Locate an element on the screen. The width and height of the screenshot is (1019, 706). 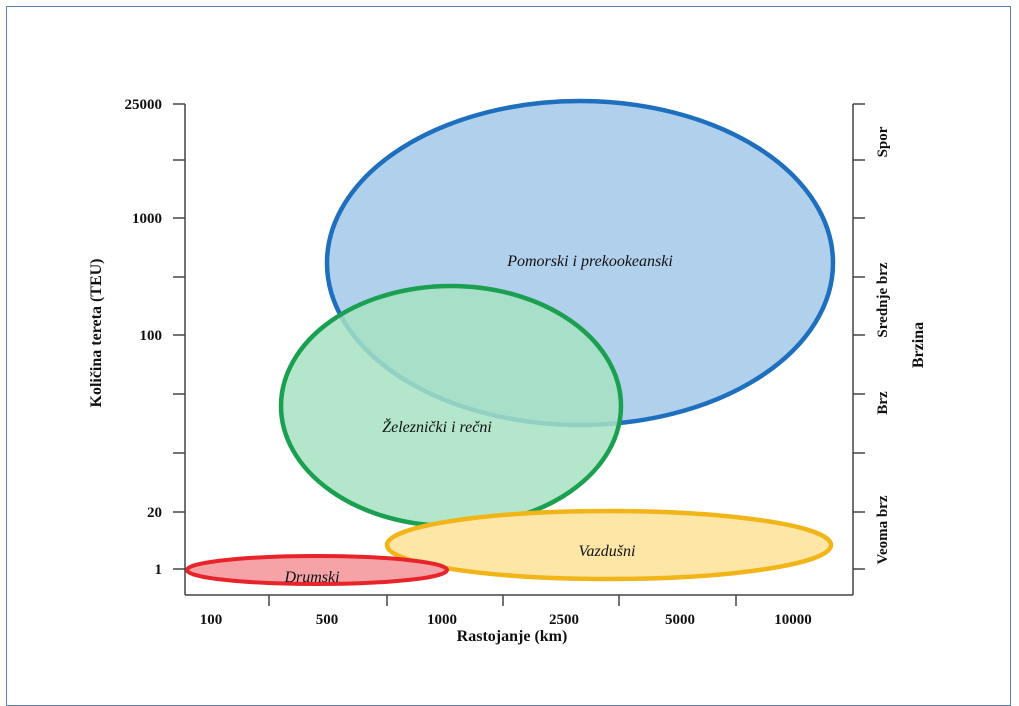
x-tick-label: 10000 is located at coordinates (793, 620).